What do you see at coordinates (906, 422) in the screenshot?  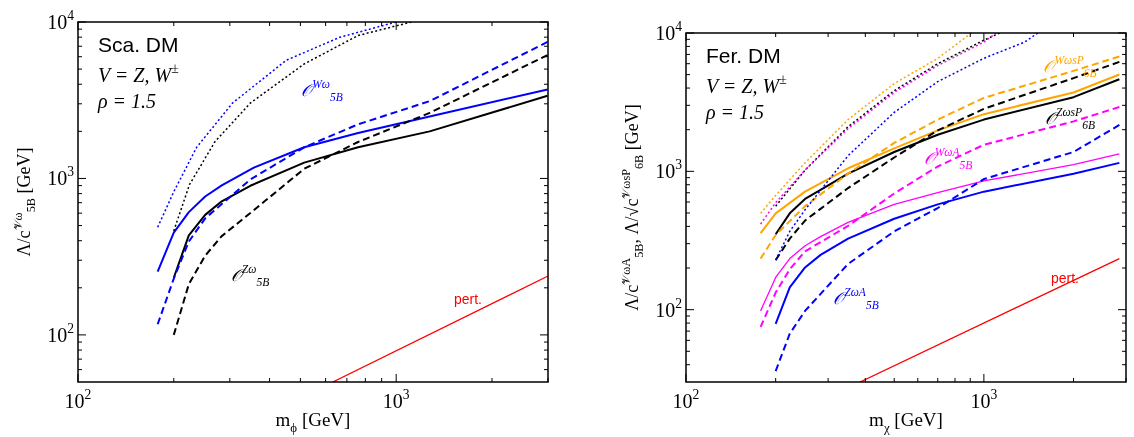 I see `x-axis-title: m$_{χ}$ [GeV]` at bounding box center [906, 422].